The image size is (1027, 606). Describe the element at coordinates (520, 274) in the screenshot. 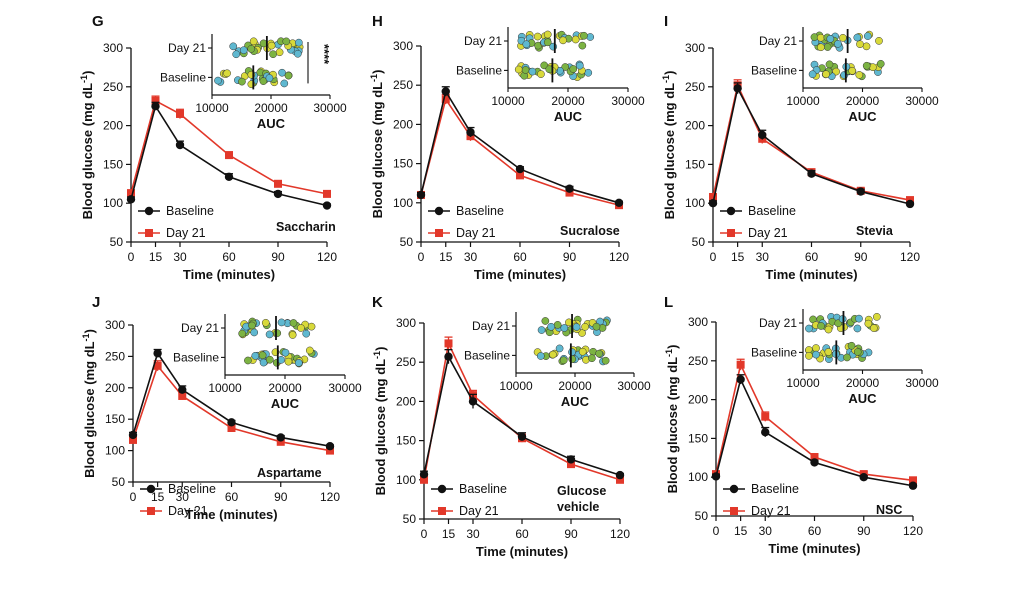

I see `x-axis-title: Time (minutes)` at that location.